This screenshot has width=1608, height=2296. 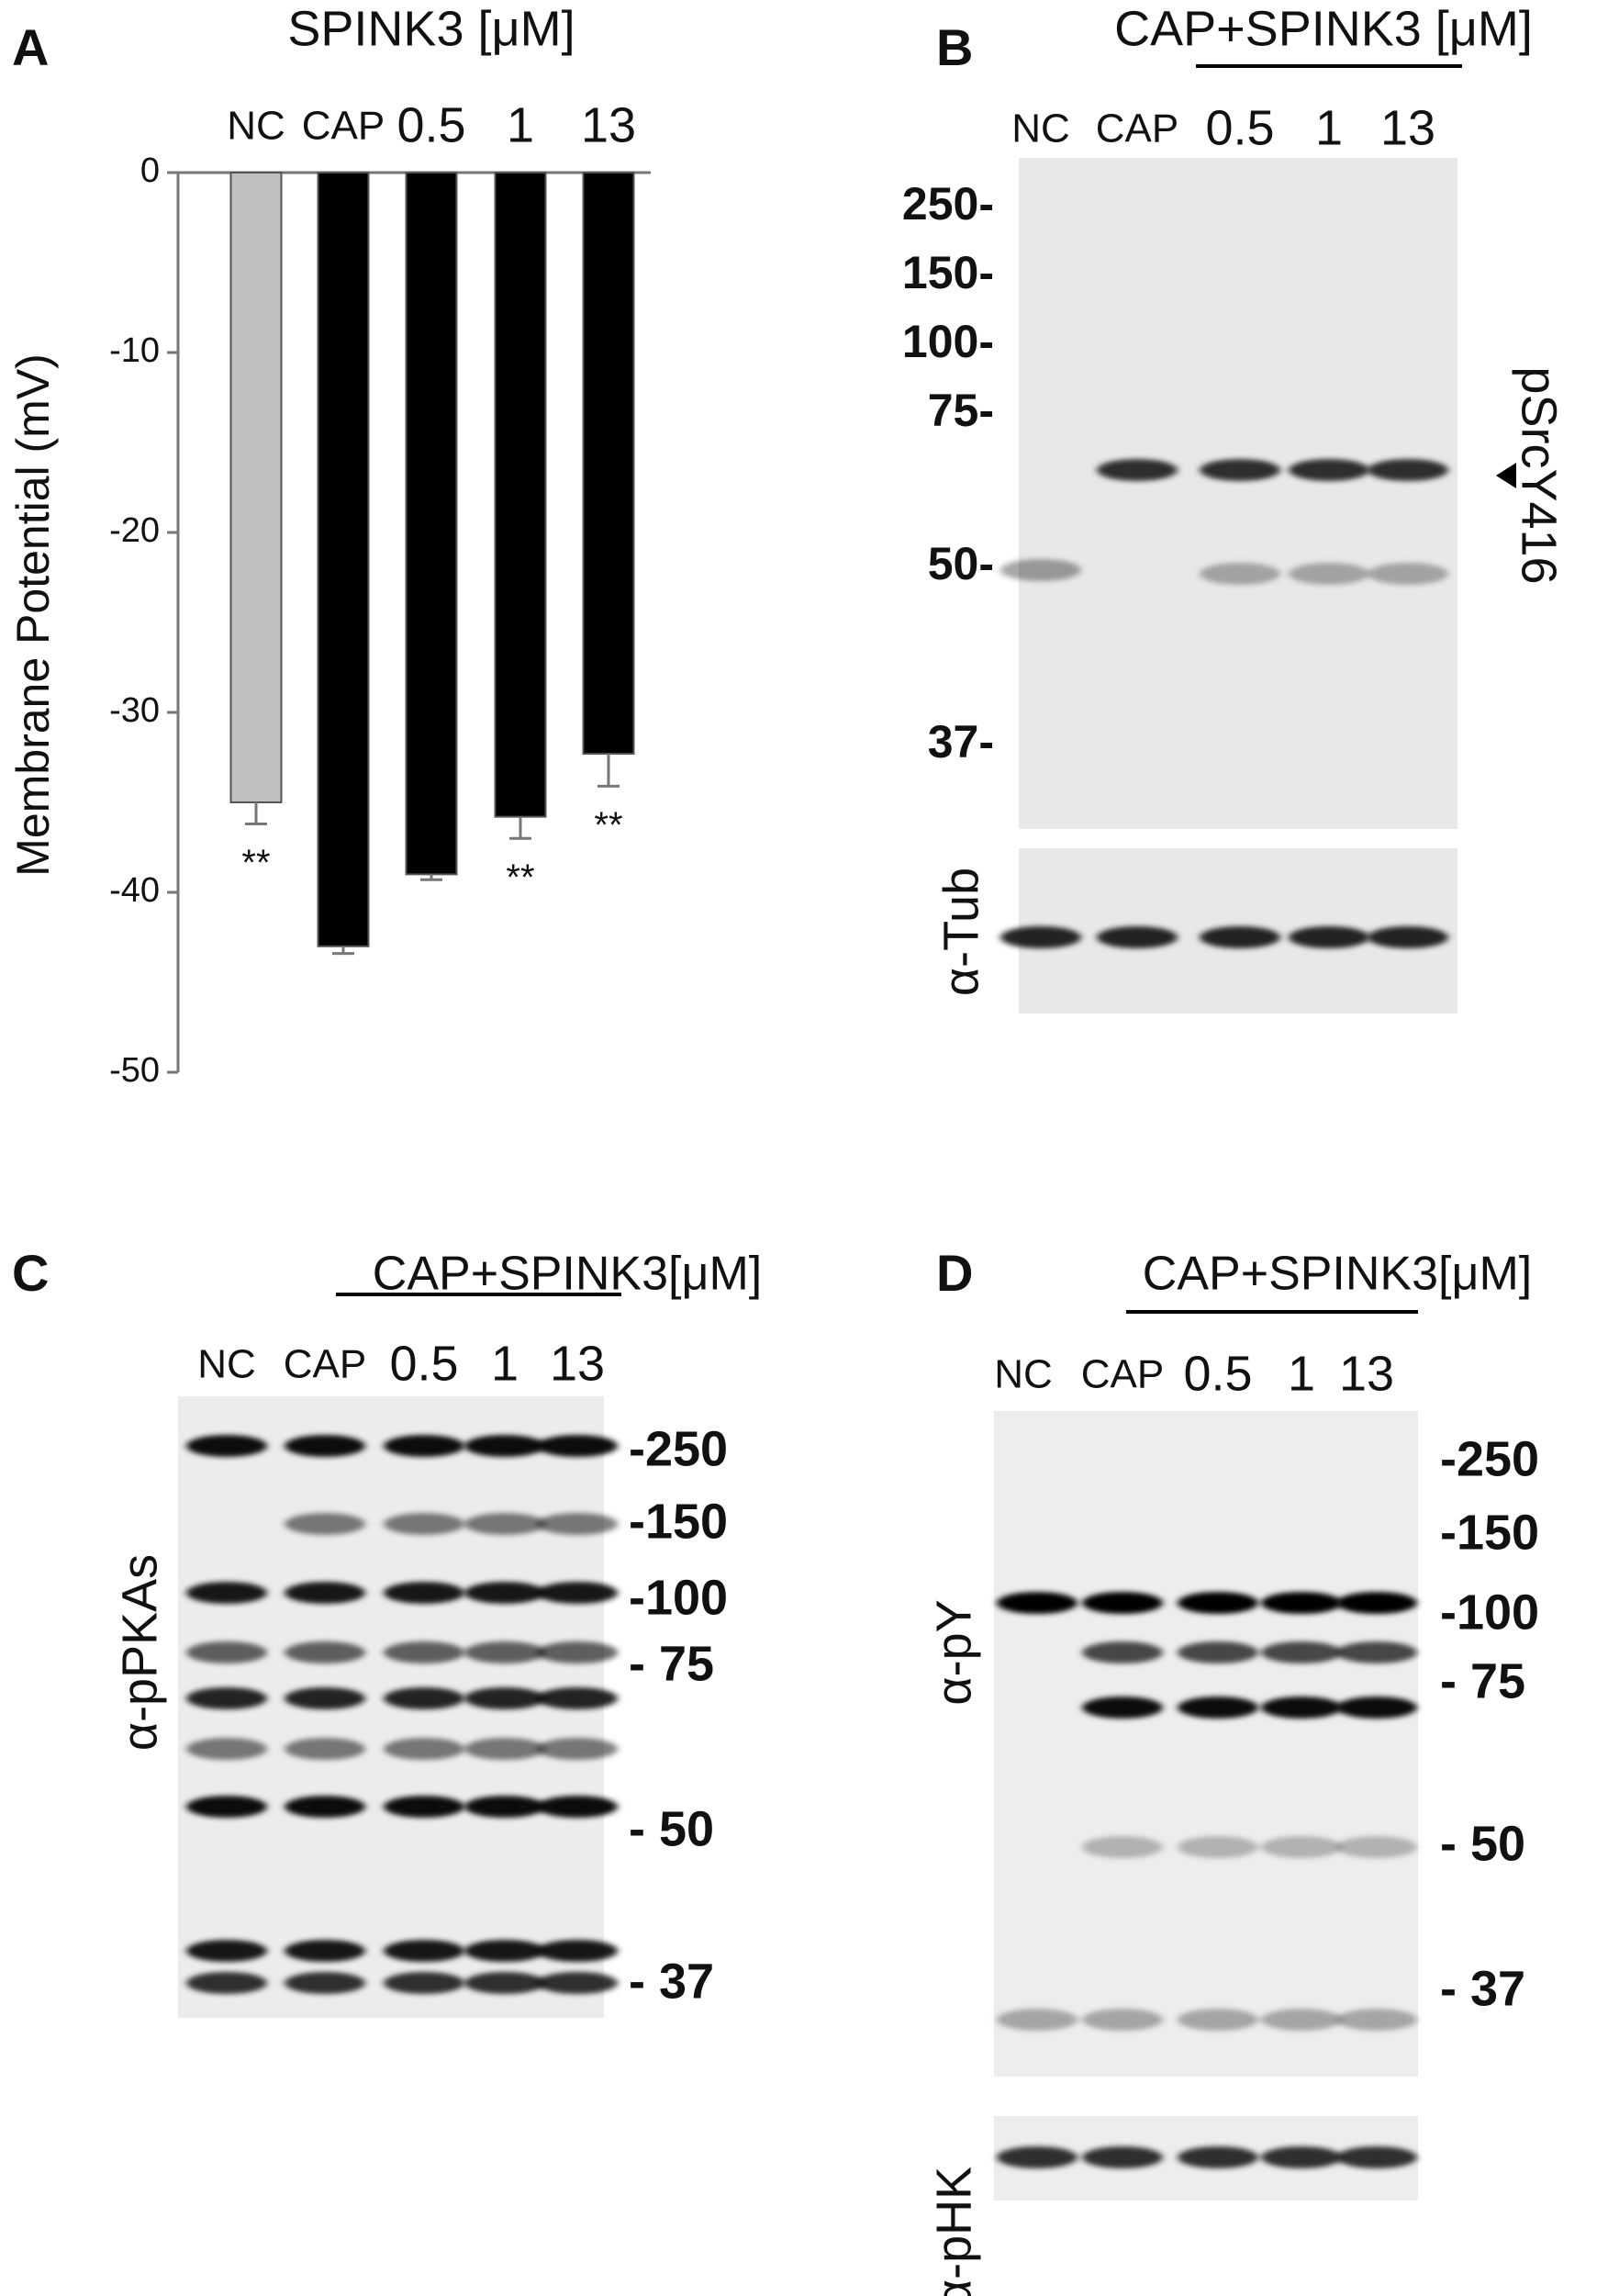 I want to click on panel-label: B, so click(x=955, y=47).